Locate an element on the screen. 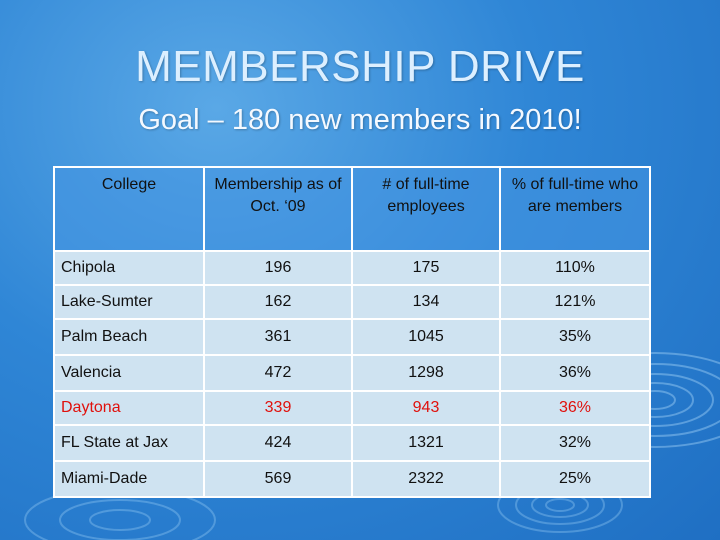 This screenshot has width=720, height=540. college-cell: Lake-Sumter is located at coordinates (129, 302).